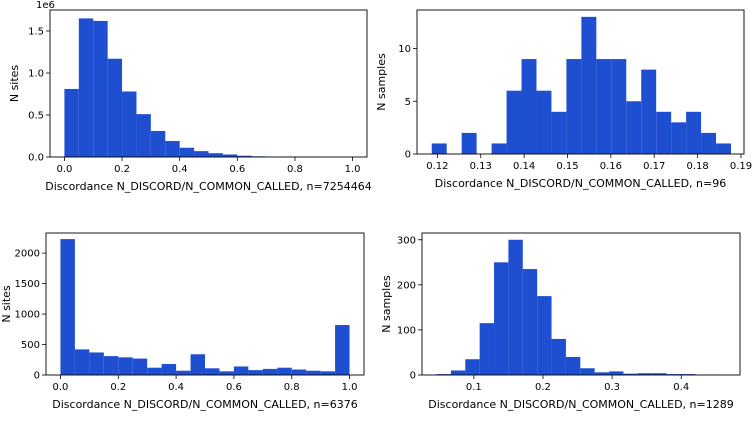 The width and height of the screenshot is (756, 435). Describe the element at coordinates (406, 240) in the screenshot. I see `y-tick-label: 300` at that location.